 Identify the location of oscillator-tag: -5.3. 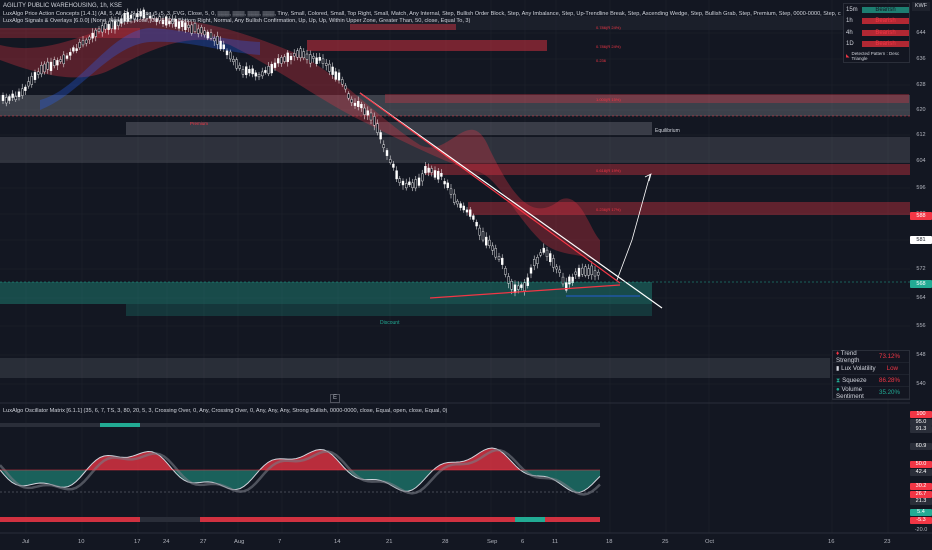
(921, 520).